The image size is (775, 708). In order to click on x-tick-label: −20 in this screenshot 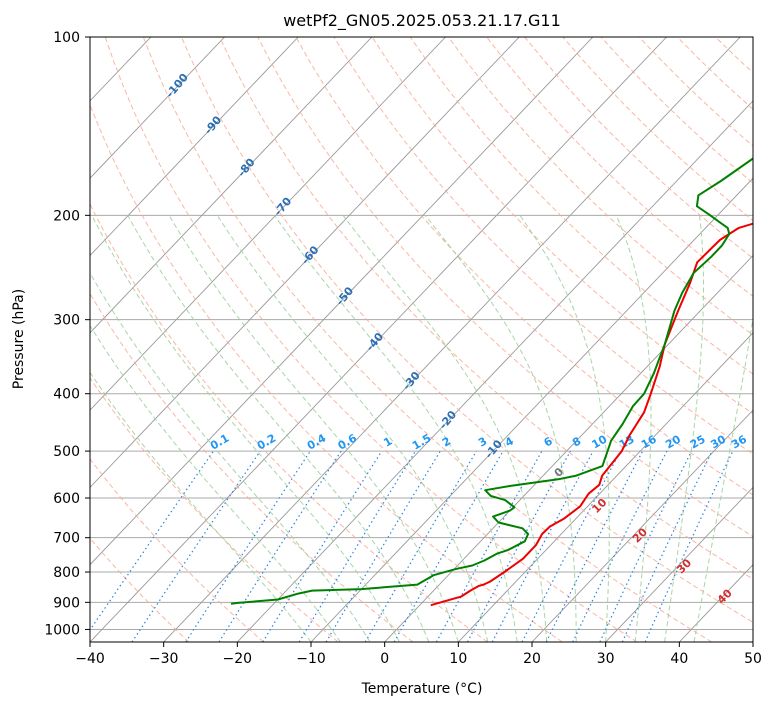, I will do `click(238, 659)`.